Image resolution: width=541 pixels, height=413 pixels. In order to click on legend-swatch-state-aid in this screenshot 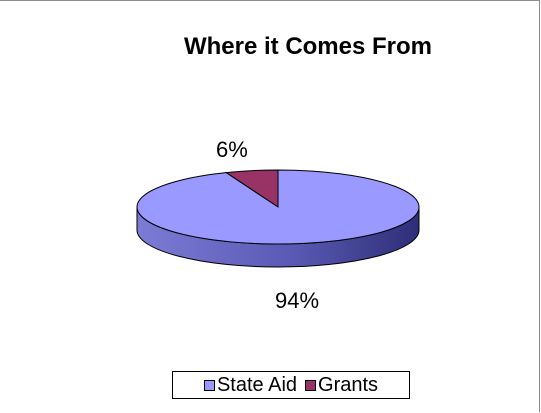, I will do `click(209, 385)`.